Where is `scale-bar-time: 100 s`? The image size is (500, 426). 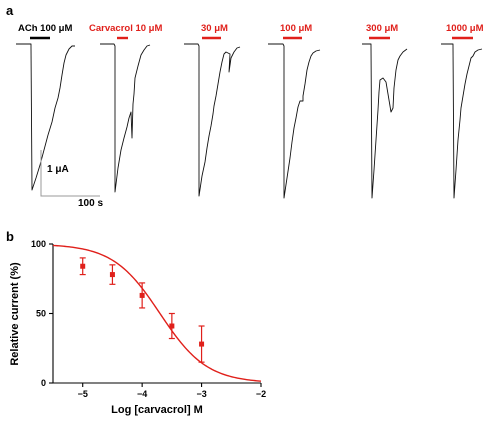 scale-bar-time: 100 s is located at coordinates (90, 203).